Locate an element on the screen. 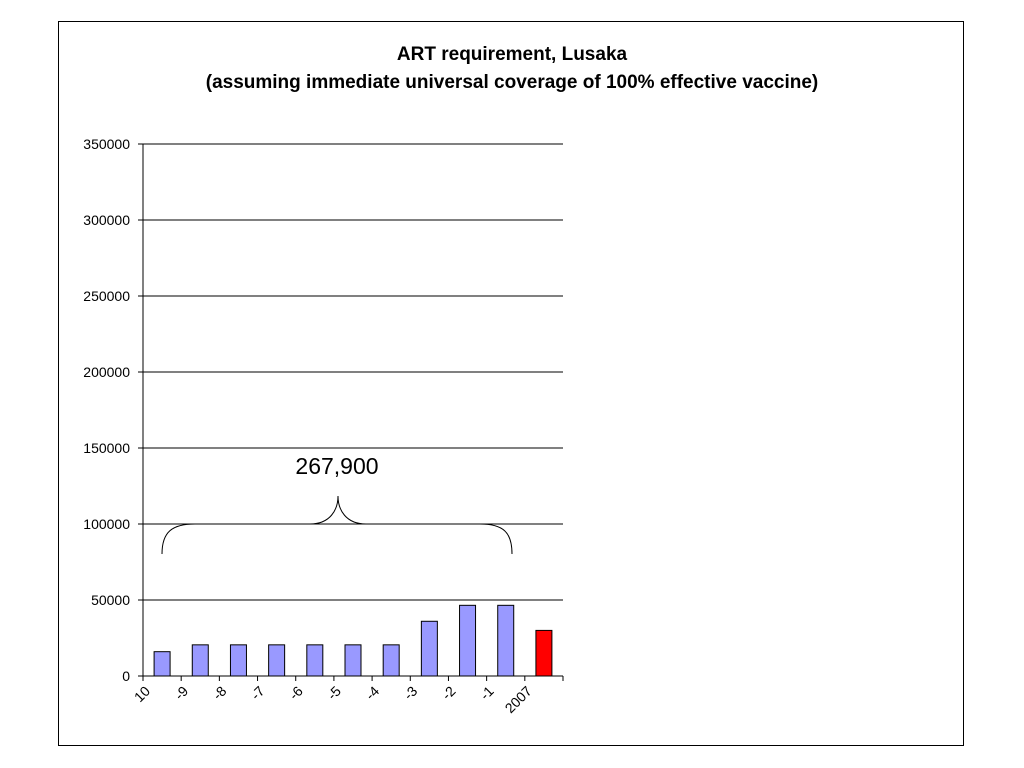 The width and height of the screenshot is (1024, 768). bars is located at coordinates (353, 640).